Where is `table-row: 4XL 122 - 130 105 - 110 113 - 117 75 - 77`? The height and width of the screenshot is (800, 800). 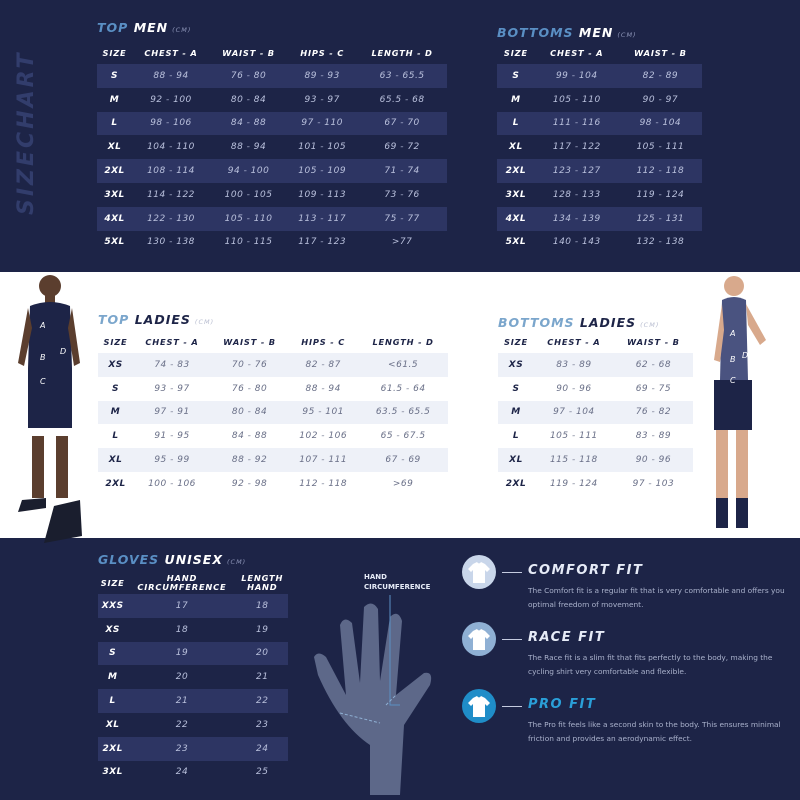 table-row: 4XL 122 - 130 105 - 110 113 - 117 75 - 77 is located at coordinates (272, 218).